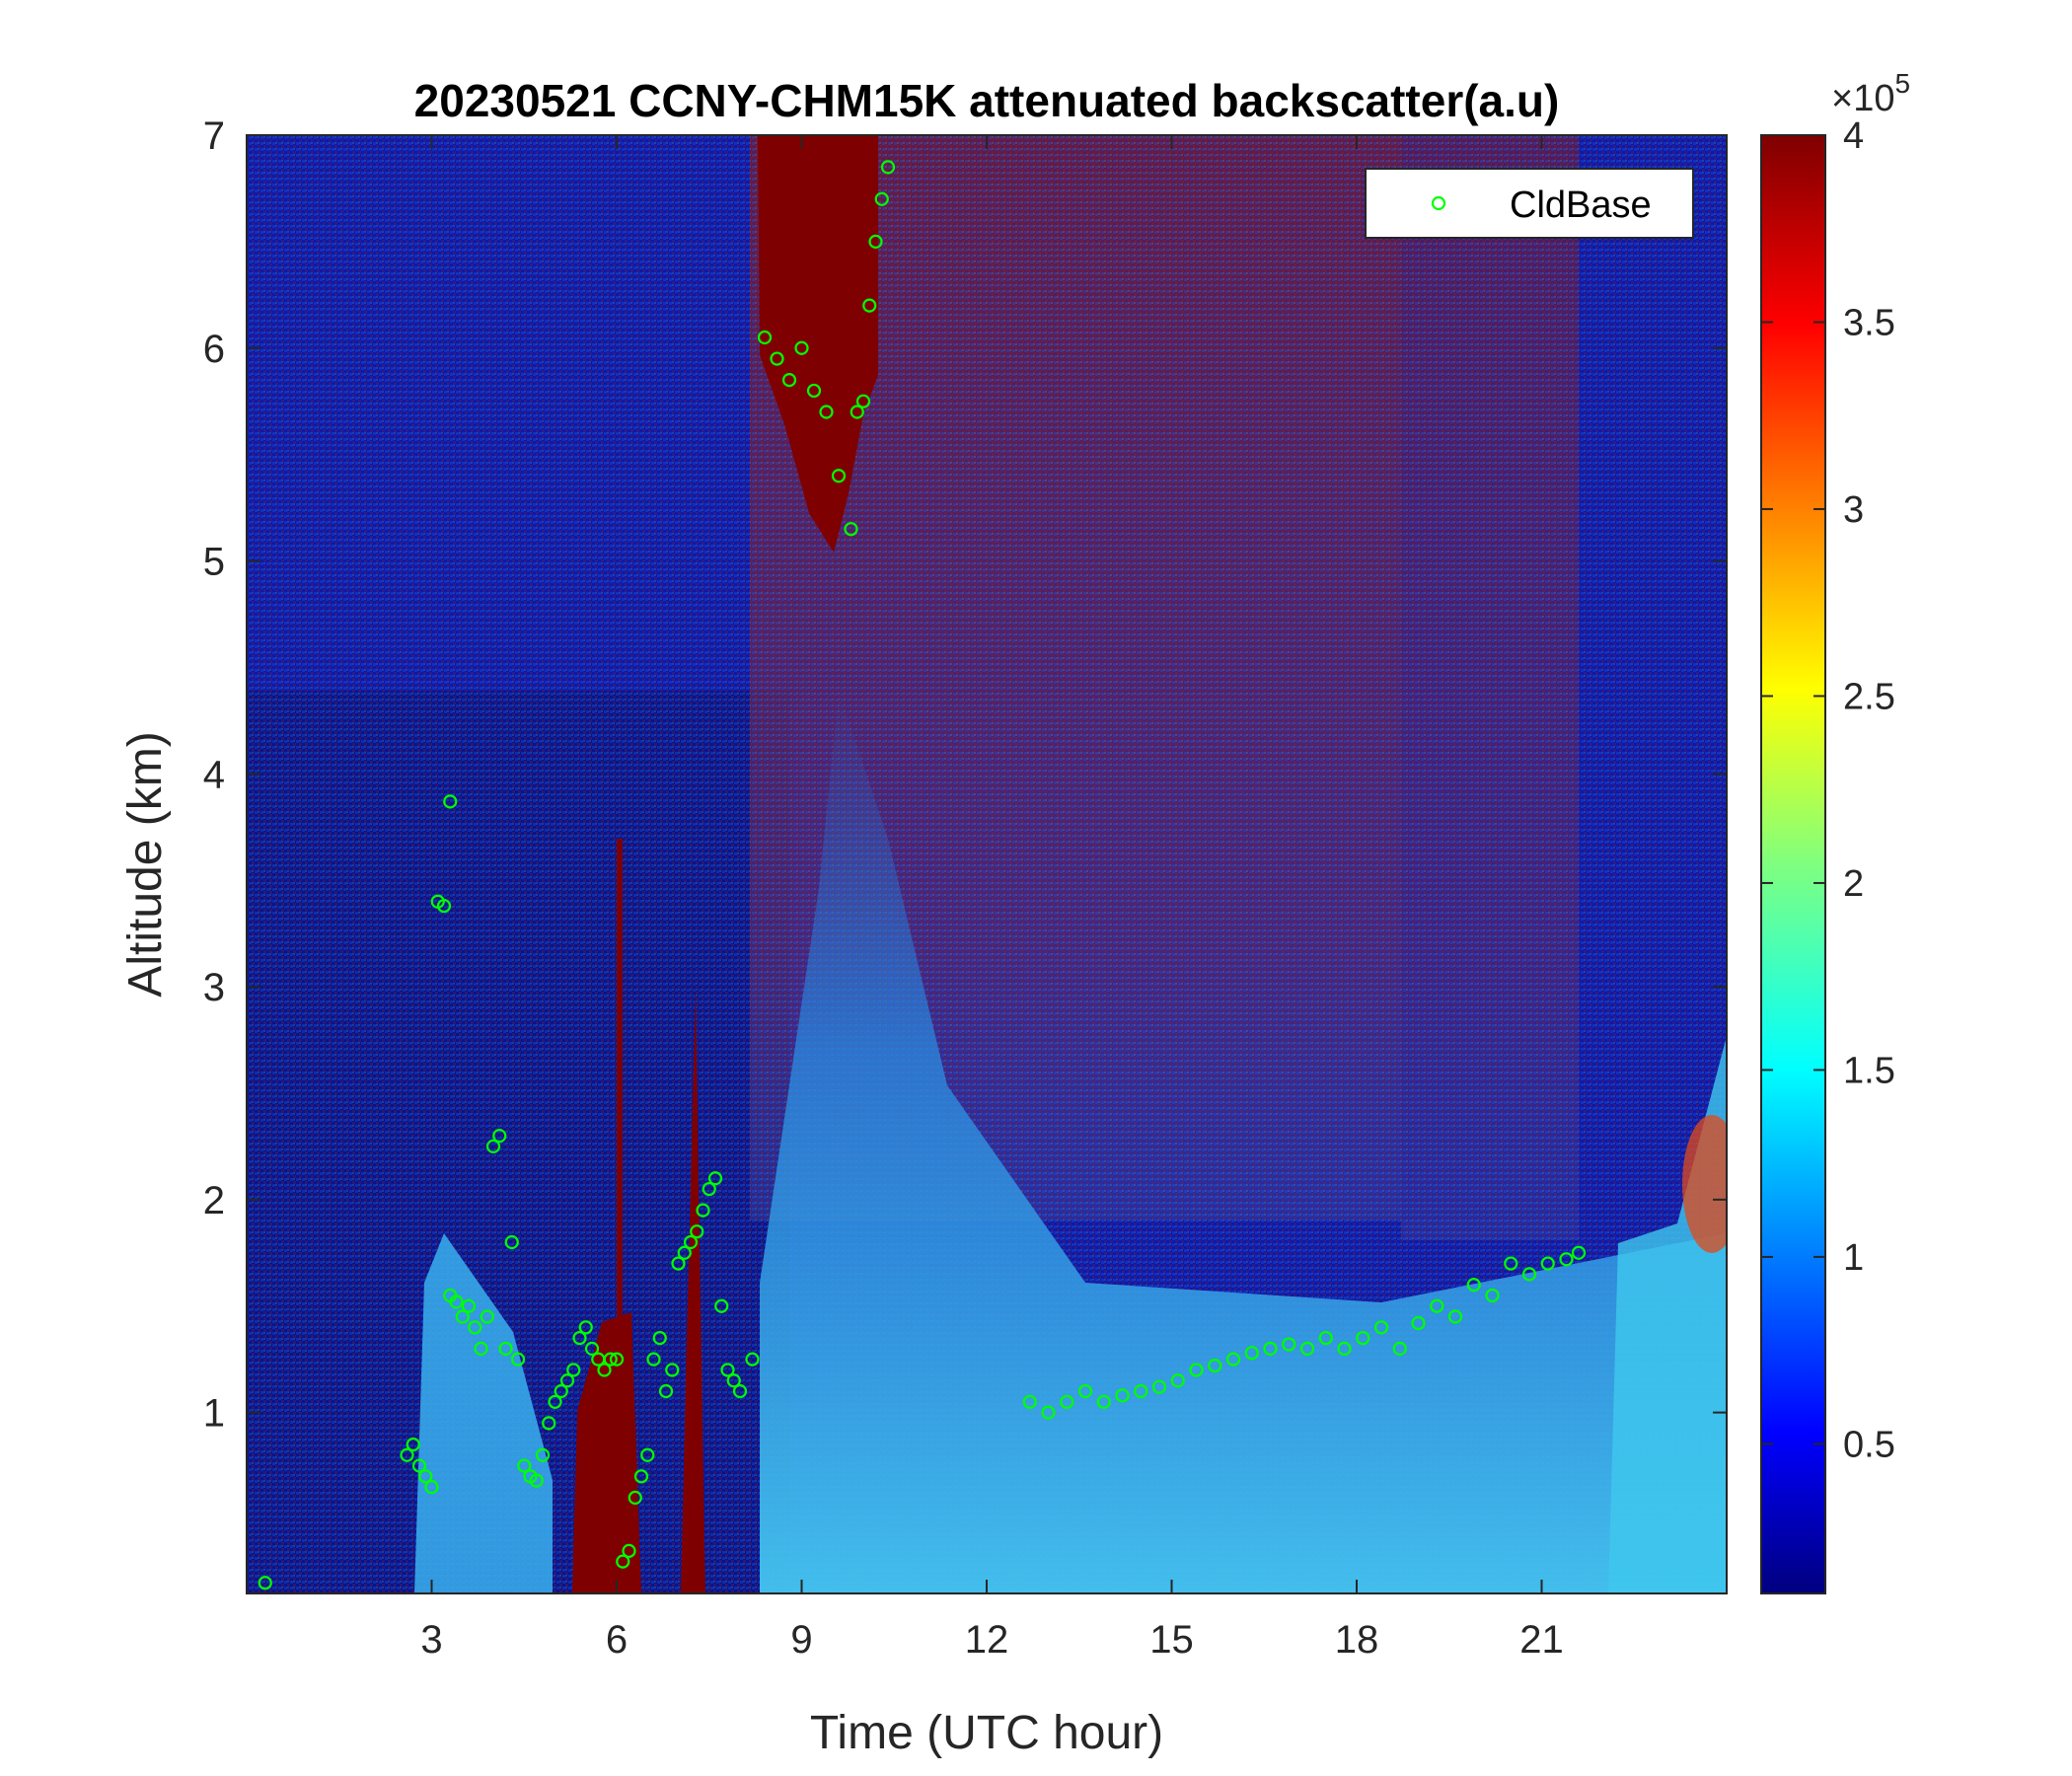  Describe the element at coordinates (1869, 1070) in the screenshot. I see `colorbar-tick-label: 1.5` at that location.